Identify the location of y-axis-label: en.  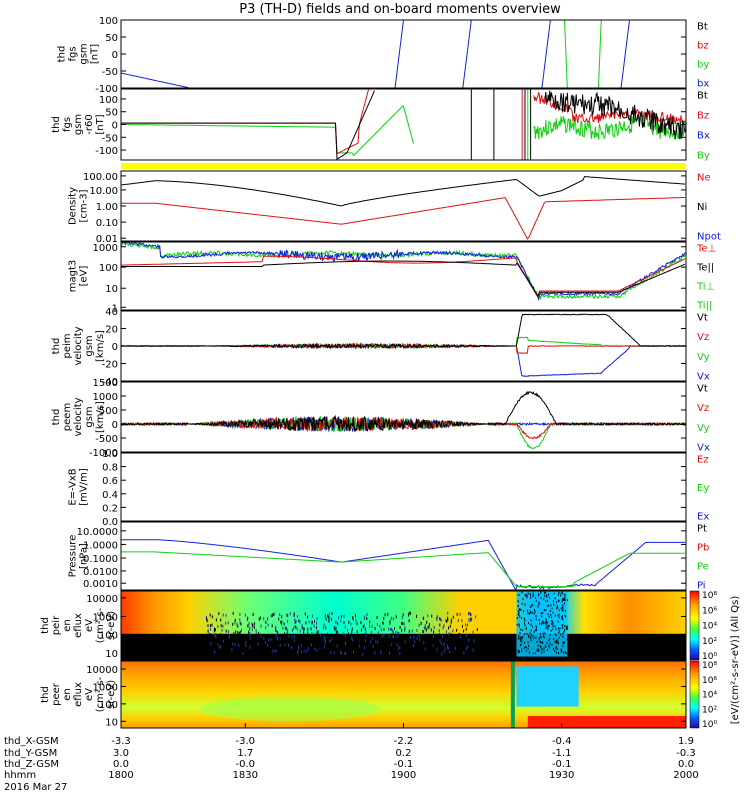
(67, 694).